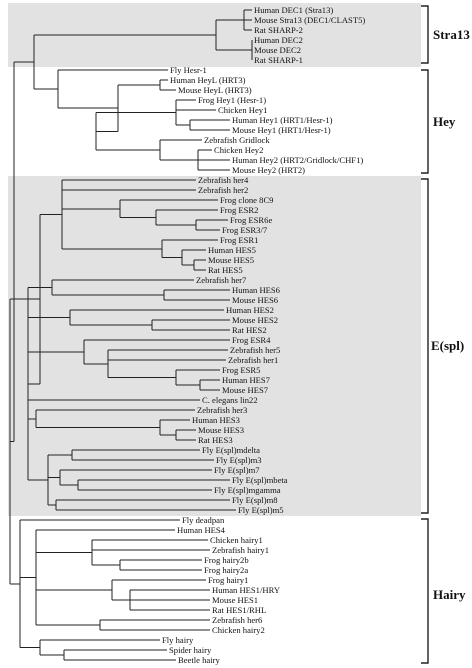 The image size is (472, 668). What do you see at coordinates (449, 594) in the screenshot?
I see `group-label-hairy: Hairy` at bounding box center [449, 594].